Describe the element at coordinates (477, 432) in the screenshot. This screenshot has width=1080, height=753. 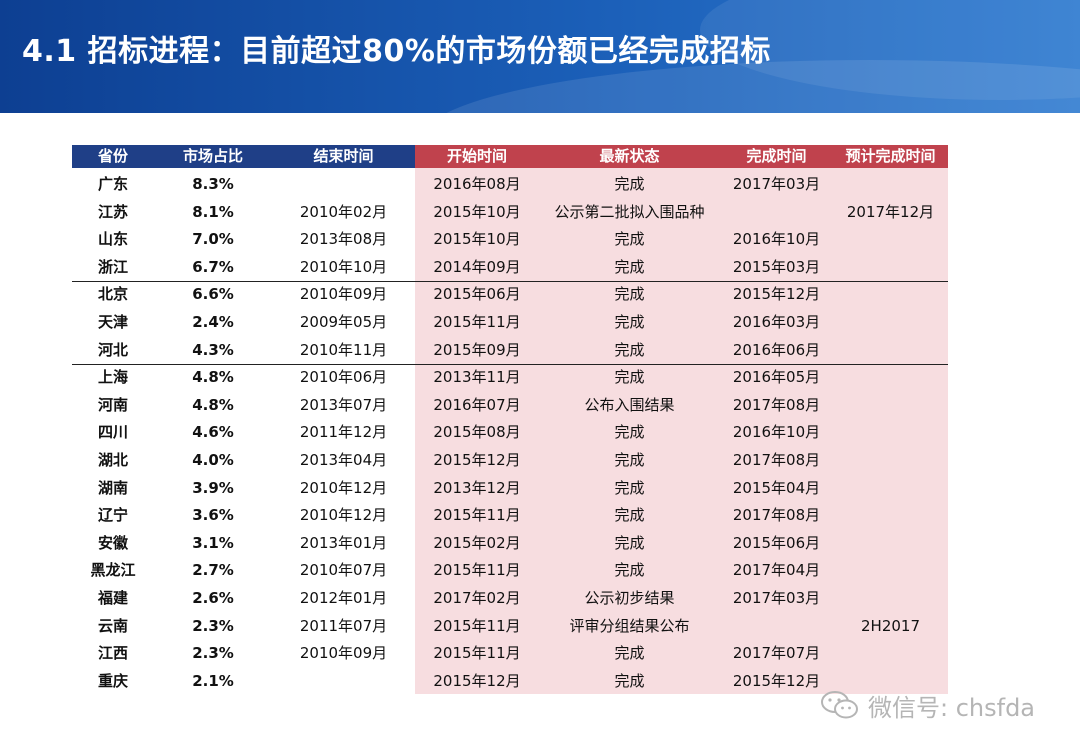
I see `cell-start-time: 2015年08月` at that location.